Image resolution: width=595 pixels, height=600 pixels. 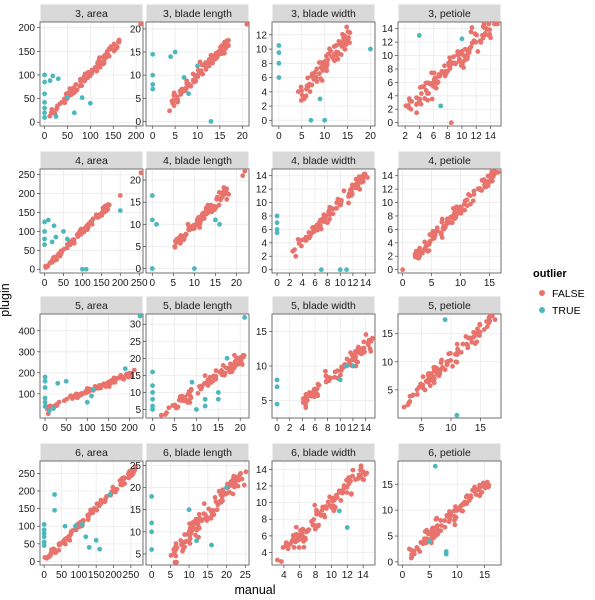 What do you see at coordinates (366, 428) in the screenshot?
I see `x-tick-label: 14` at bounding box center [366, 428].